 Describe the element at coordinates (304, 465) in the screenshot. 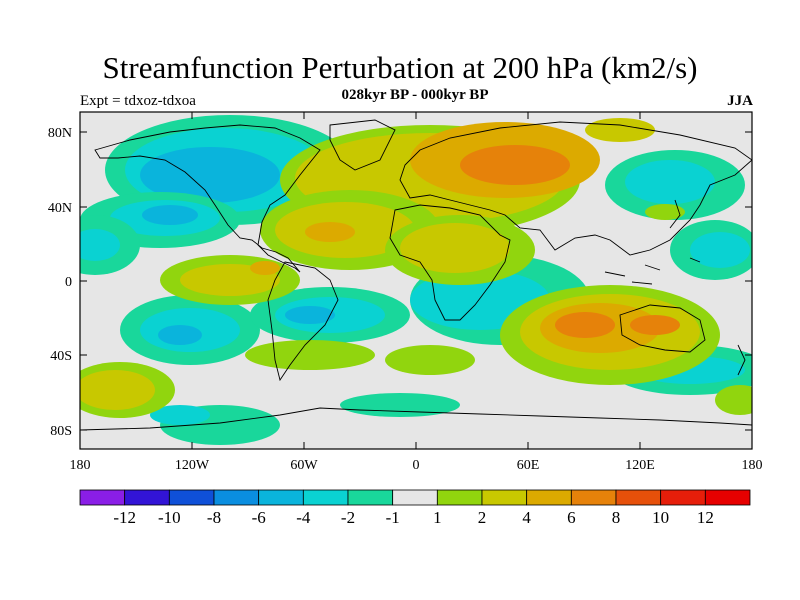

I see `longitude-tick-label: 60W` at that location.